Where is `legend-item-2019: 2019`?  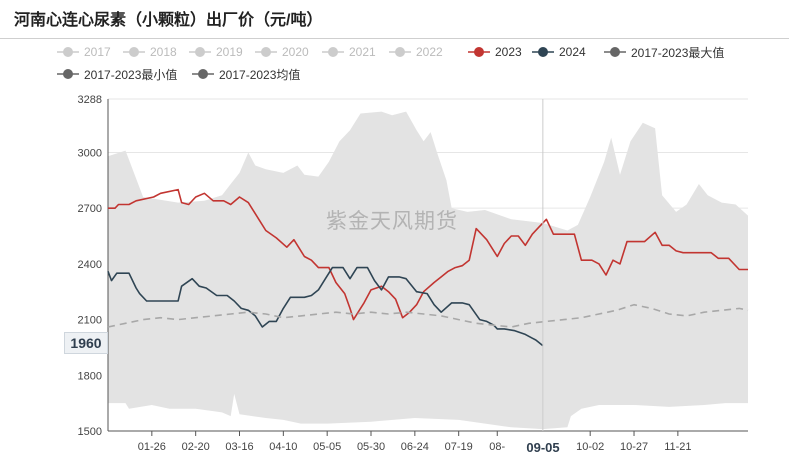
legend-item-2019: 2019 is located at coordinates (215, 52).